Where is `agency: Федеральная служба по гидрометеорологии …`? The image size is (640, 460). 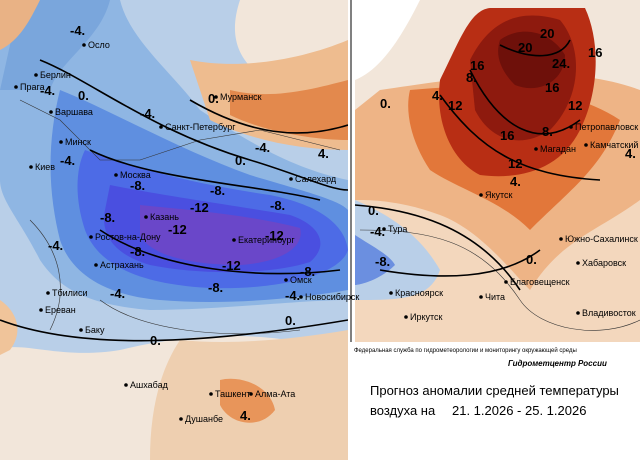
agency: Федеральная служба по гидрометеорологии … is located at coordinates (465, 350).